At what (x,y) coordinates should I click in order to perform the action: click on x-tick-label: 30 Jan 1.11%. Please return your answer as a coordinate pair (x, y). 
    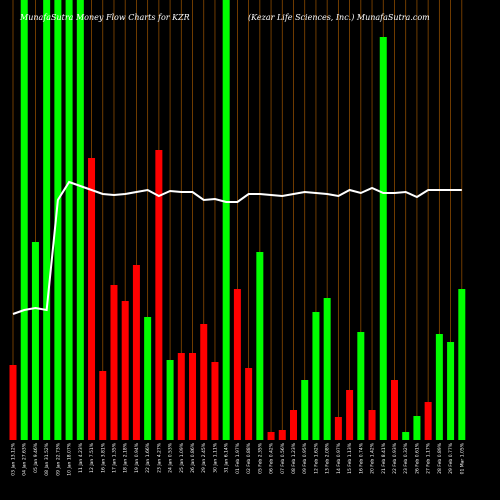
    Looking at the image, I should click on (215, 457).